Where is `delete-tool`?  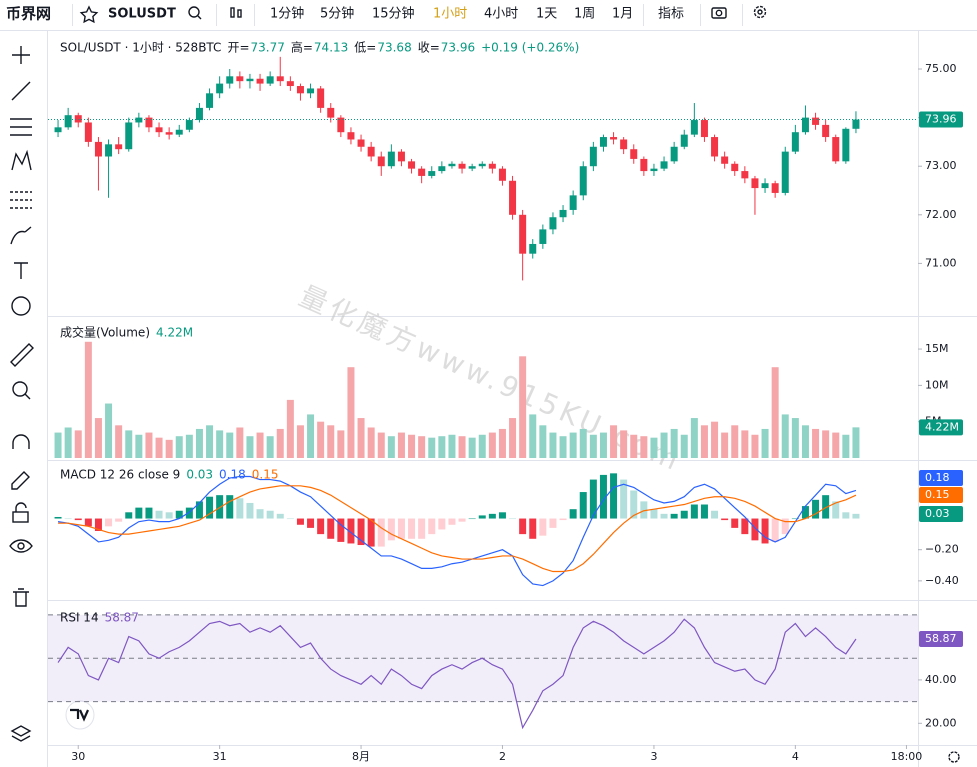 delete-tool is located at coordinates (21, 597).